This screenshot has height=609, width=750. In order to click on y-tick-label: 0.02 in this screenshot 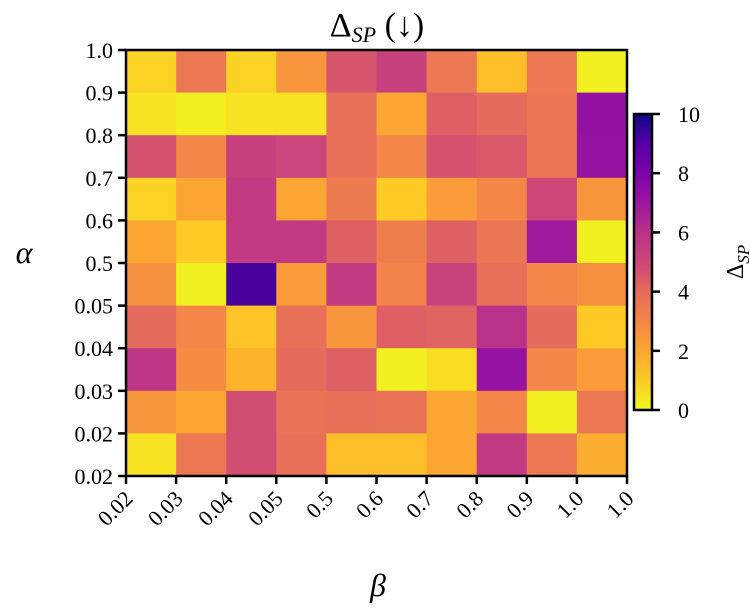, I will do `click(94, 476)`.